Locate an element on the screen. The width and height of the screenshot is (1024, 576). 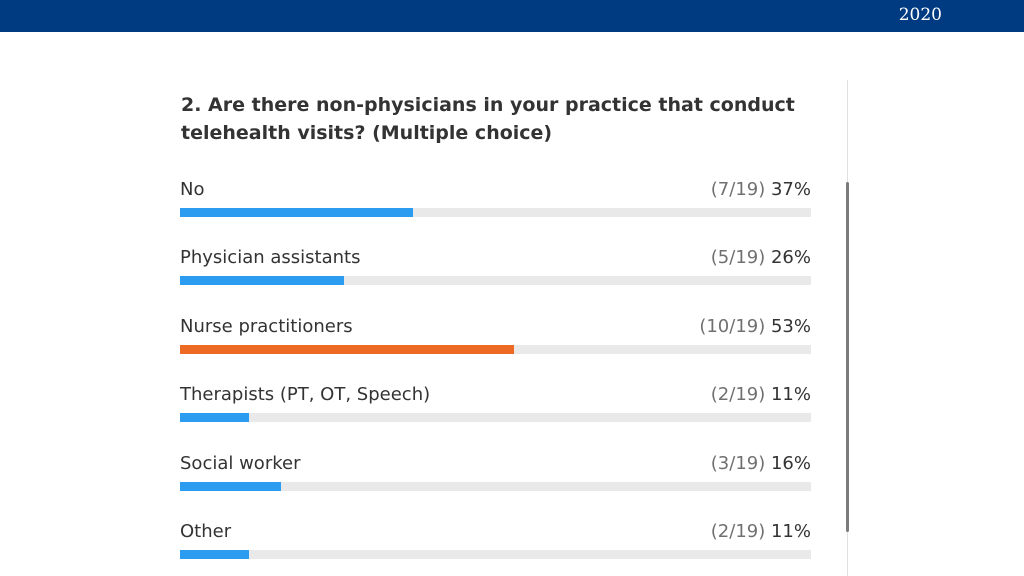
option-label: Social worker is located at coordinates (240, 463).